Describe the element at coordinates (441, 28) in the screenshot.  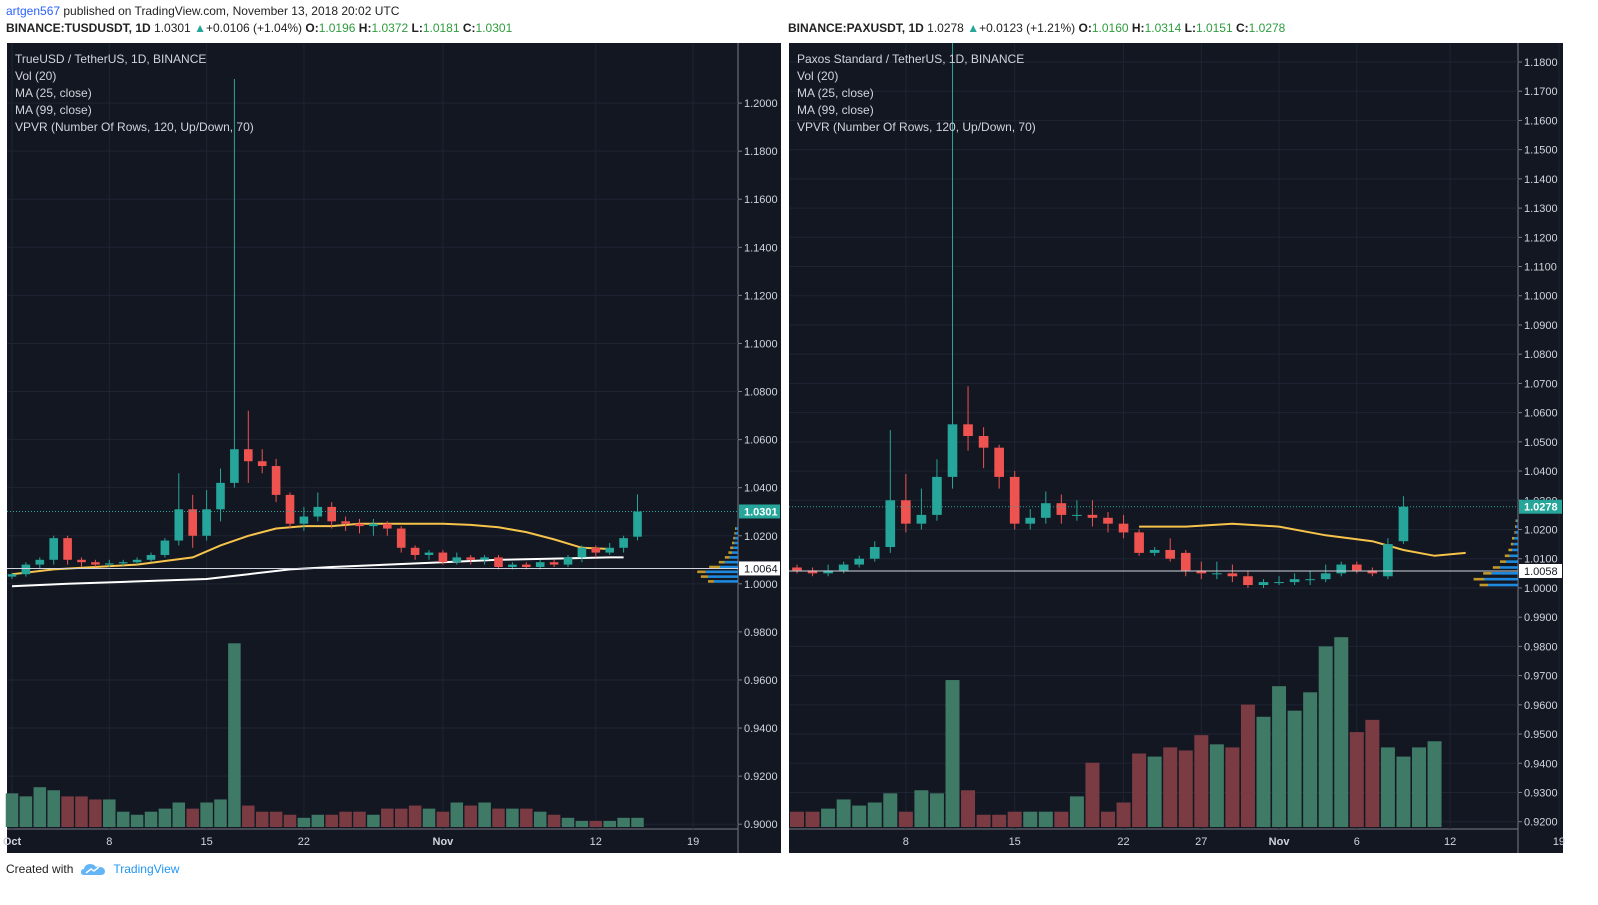
I see `low-value: 1.0181` at that location.